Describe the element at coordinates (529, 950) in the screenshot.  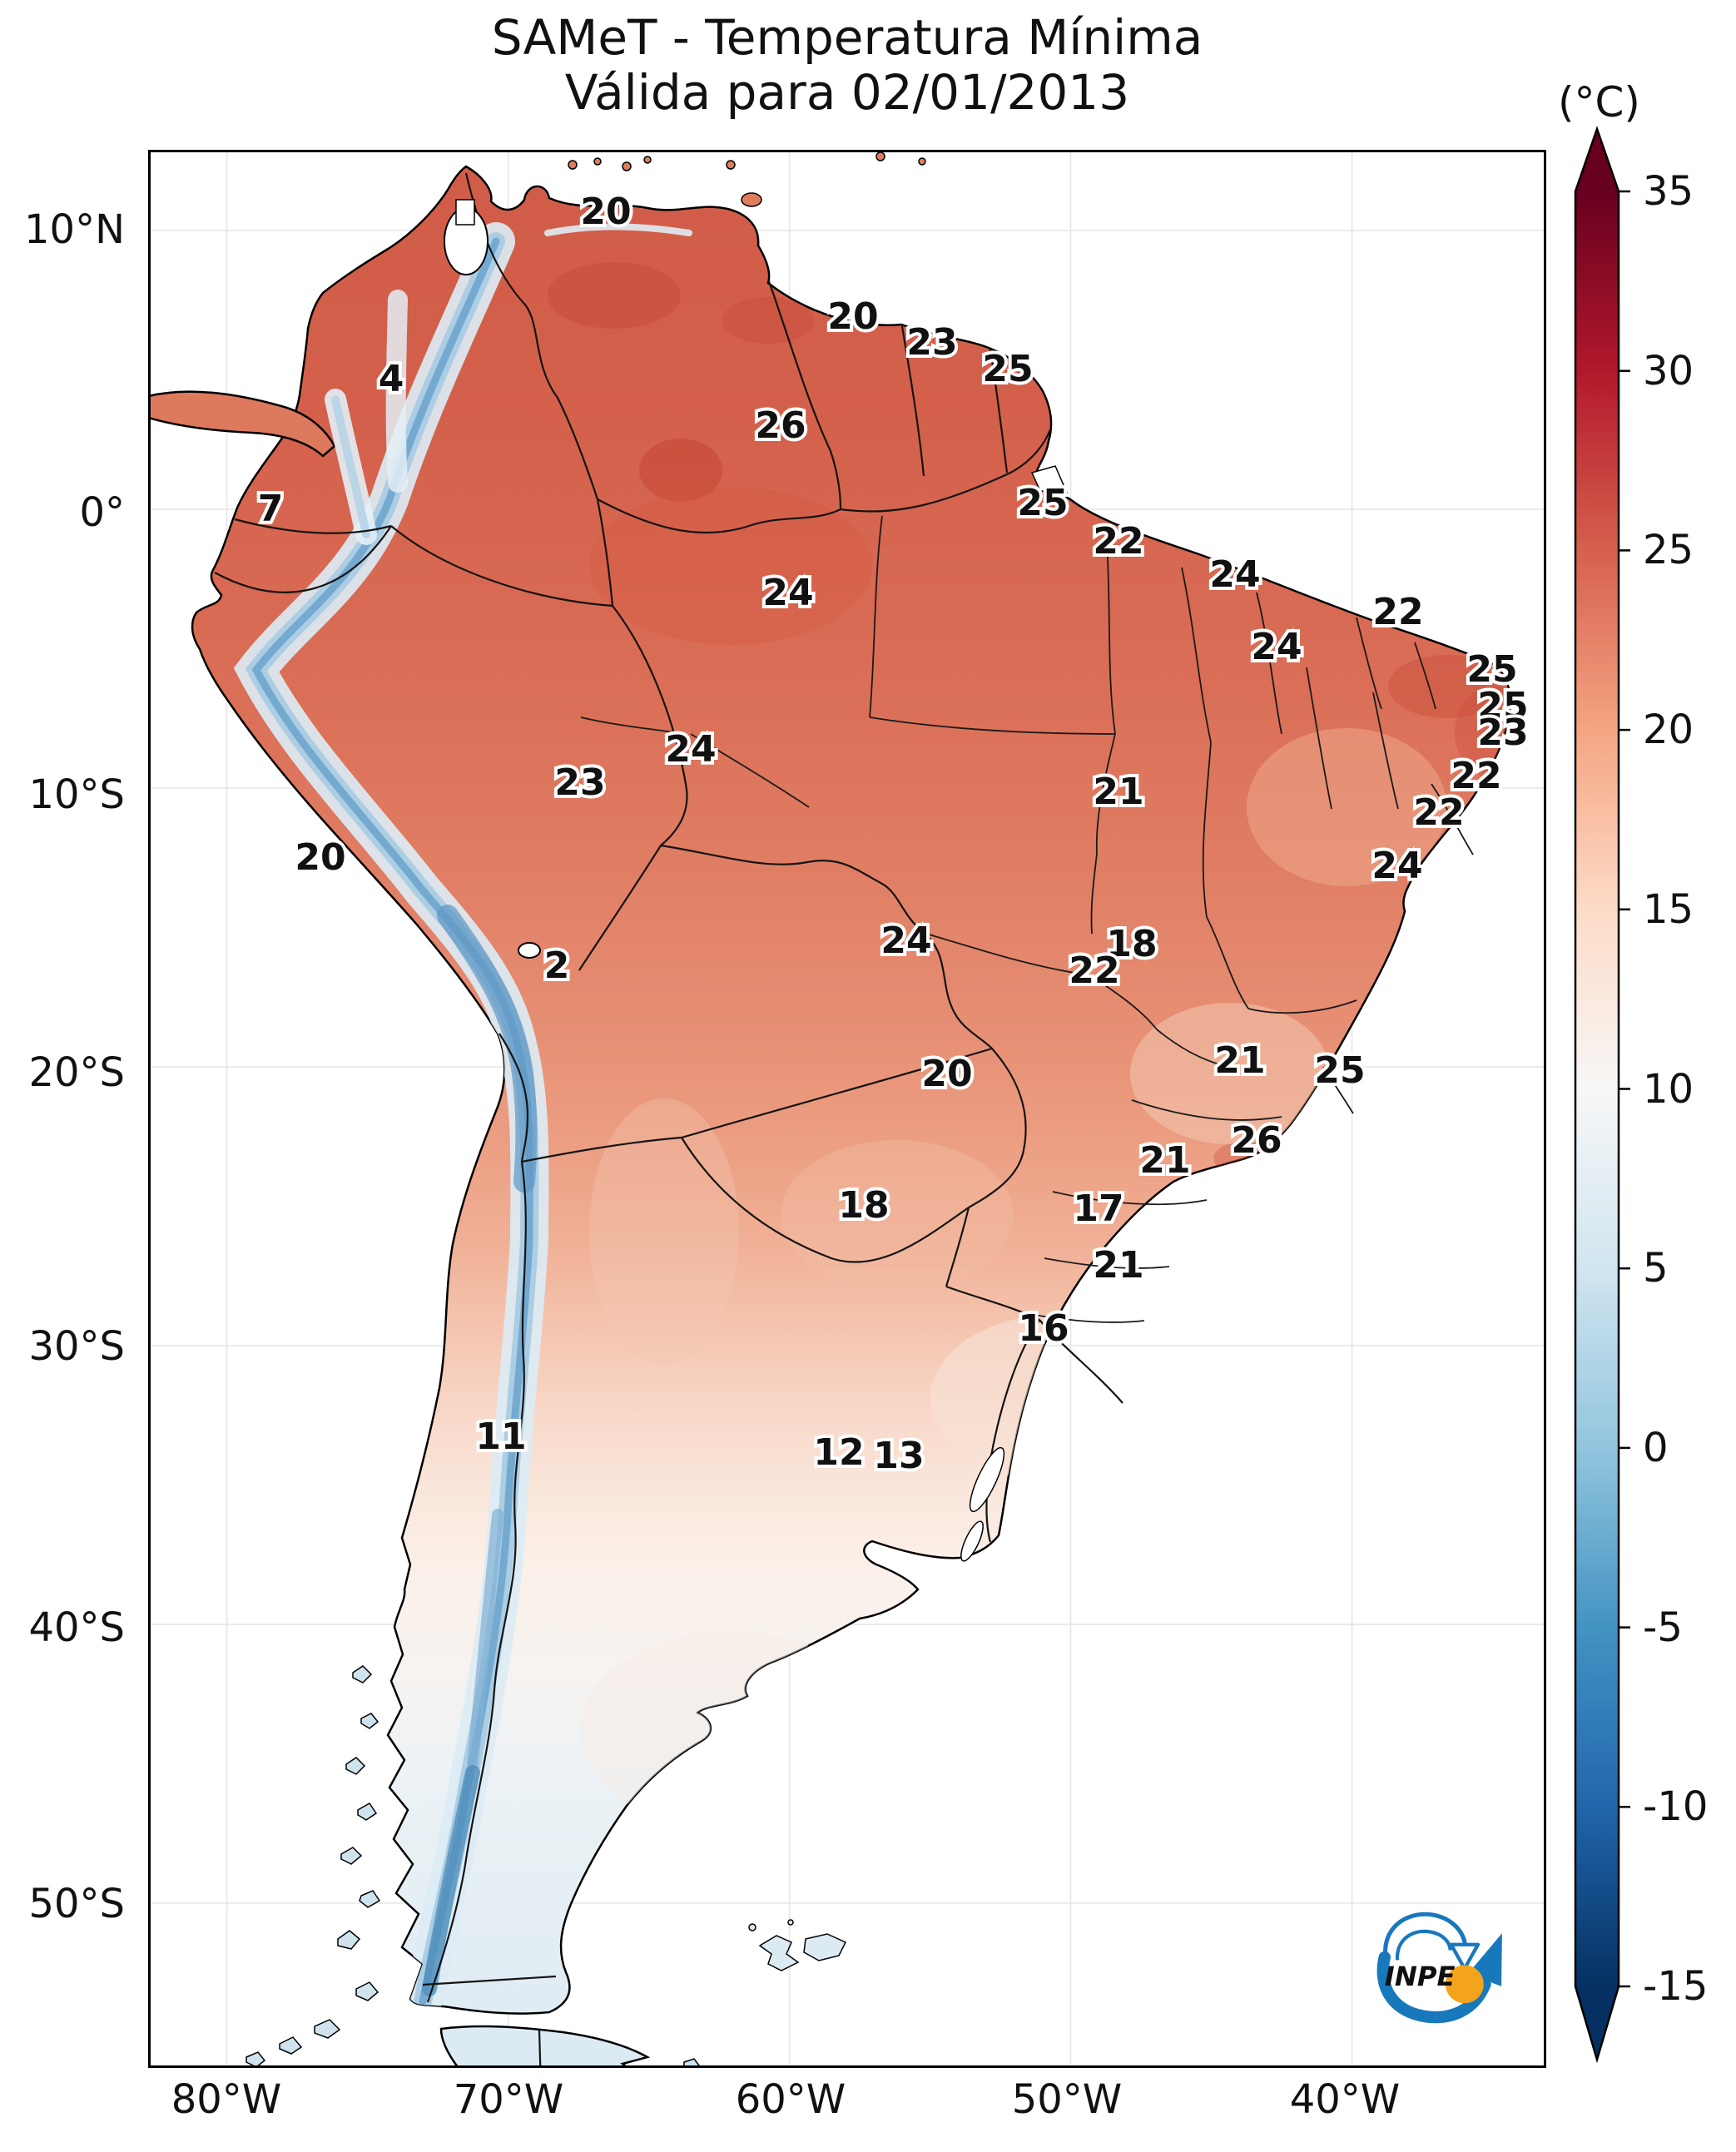
I see `lake-titicaca` at that location.